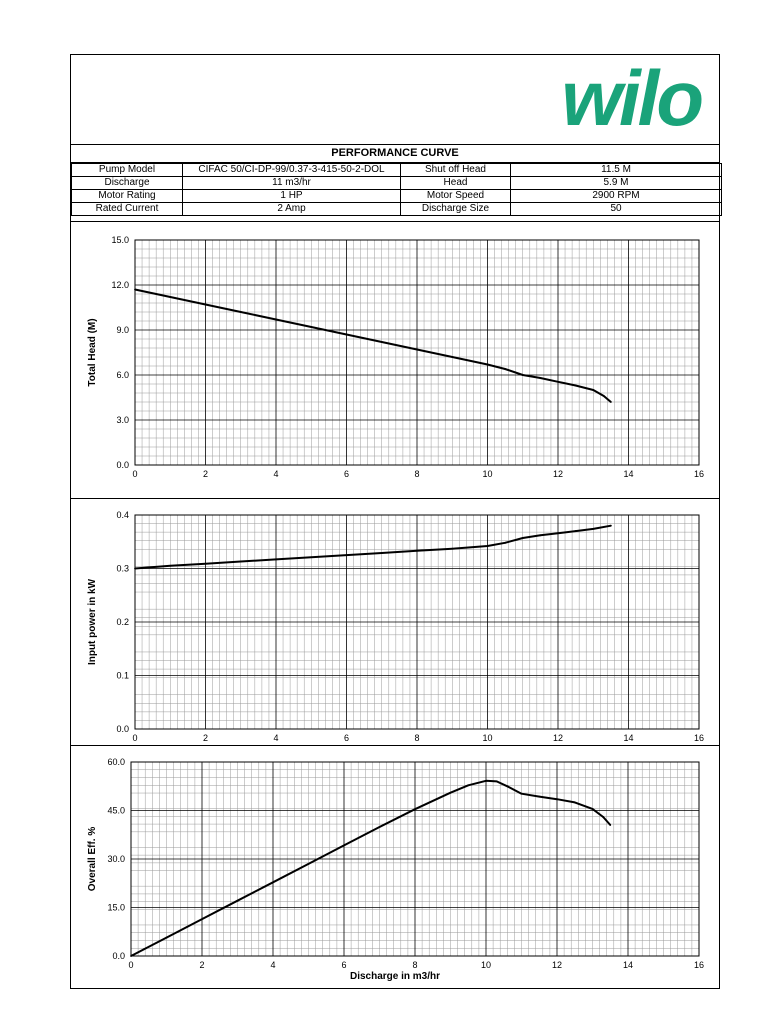 The height and width of the screenshot is (1024, 768). What do you see at coordinates (127, 209) in the screenshot?
I see `spec-label1: Rated Current` at bounding box center [127, 209].